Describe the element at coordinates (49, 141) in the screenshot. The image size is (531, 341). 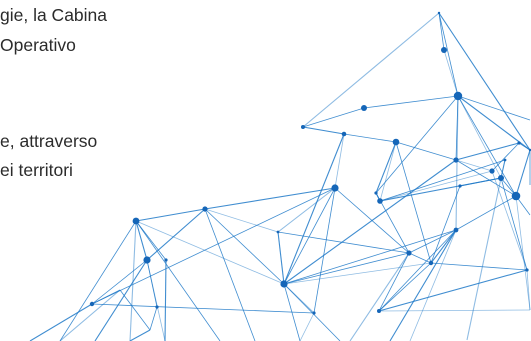
I see `body-text-line-3: e, attraverso` at that location.